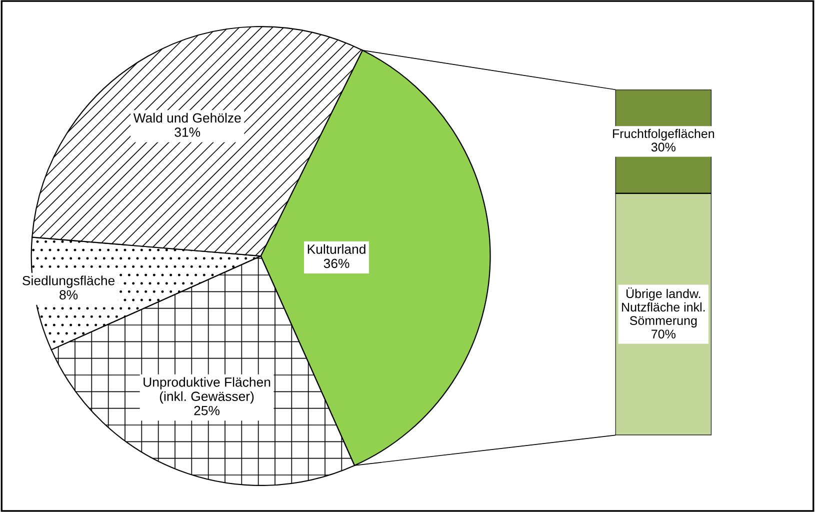  Describe the element at coordinates (207, 411) in the screenshot. I see `data-label: 25%` at that location.